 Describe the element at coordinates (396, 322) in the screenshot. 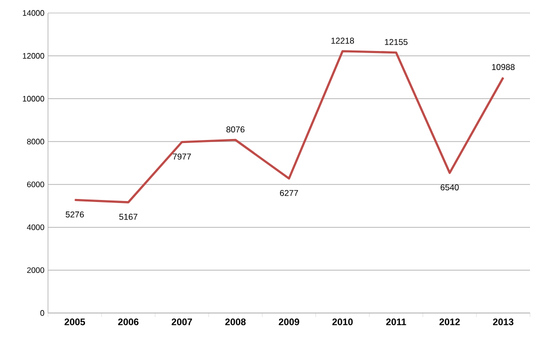

I see `x-tick-label: 2011` at that location.